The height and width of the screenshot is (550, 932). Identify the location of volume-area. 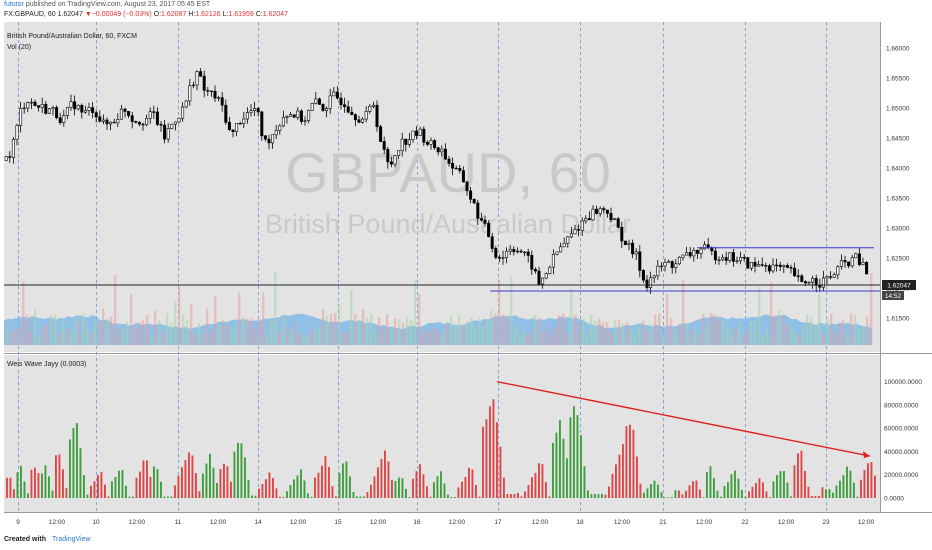
(438, 308).